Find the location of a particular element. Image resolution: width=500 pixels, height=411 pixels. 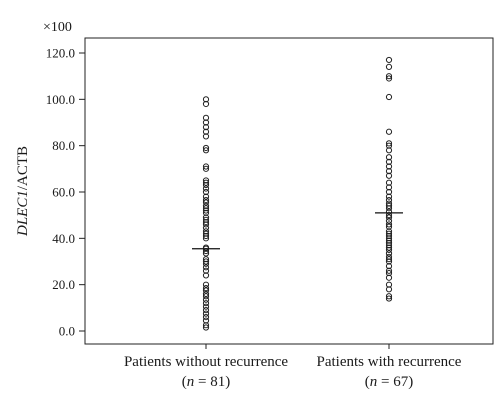

y-tick-label: 0.0 is located at coordinates (67, 331).